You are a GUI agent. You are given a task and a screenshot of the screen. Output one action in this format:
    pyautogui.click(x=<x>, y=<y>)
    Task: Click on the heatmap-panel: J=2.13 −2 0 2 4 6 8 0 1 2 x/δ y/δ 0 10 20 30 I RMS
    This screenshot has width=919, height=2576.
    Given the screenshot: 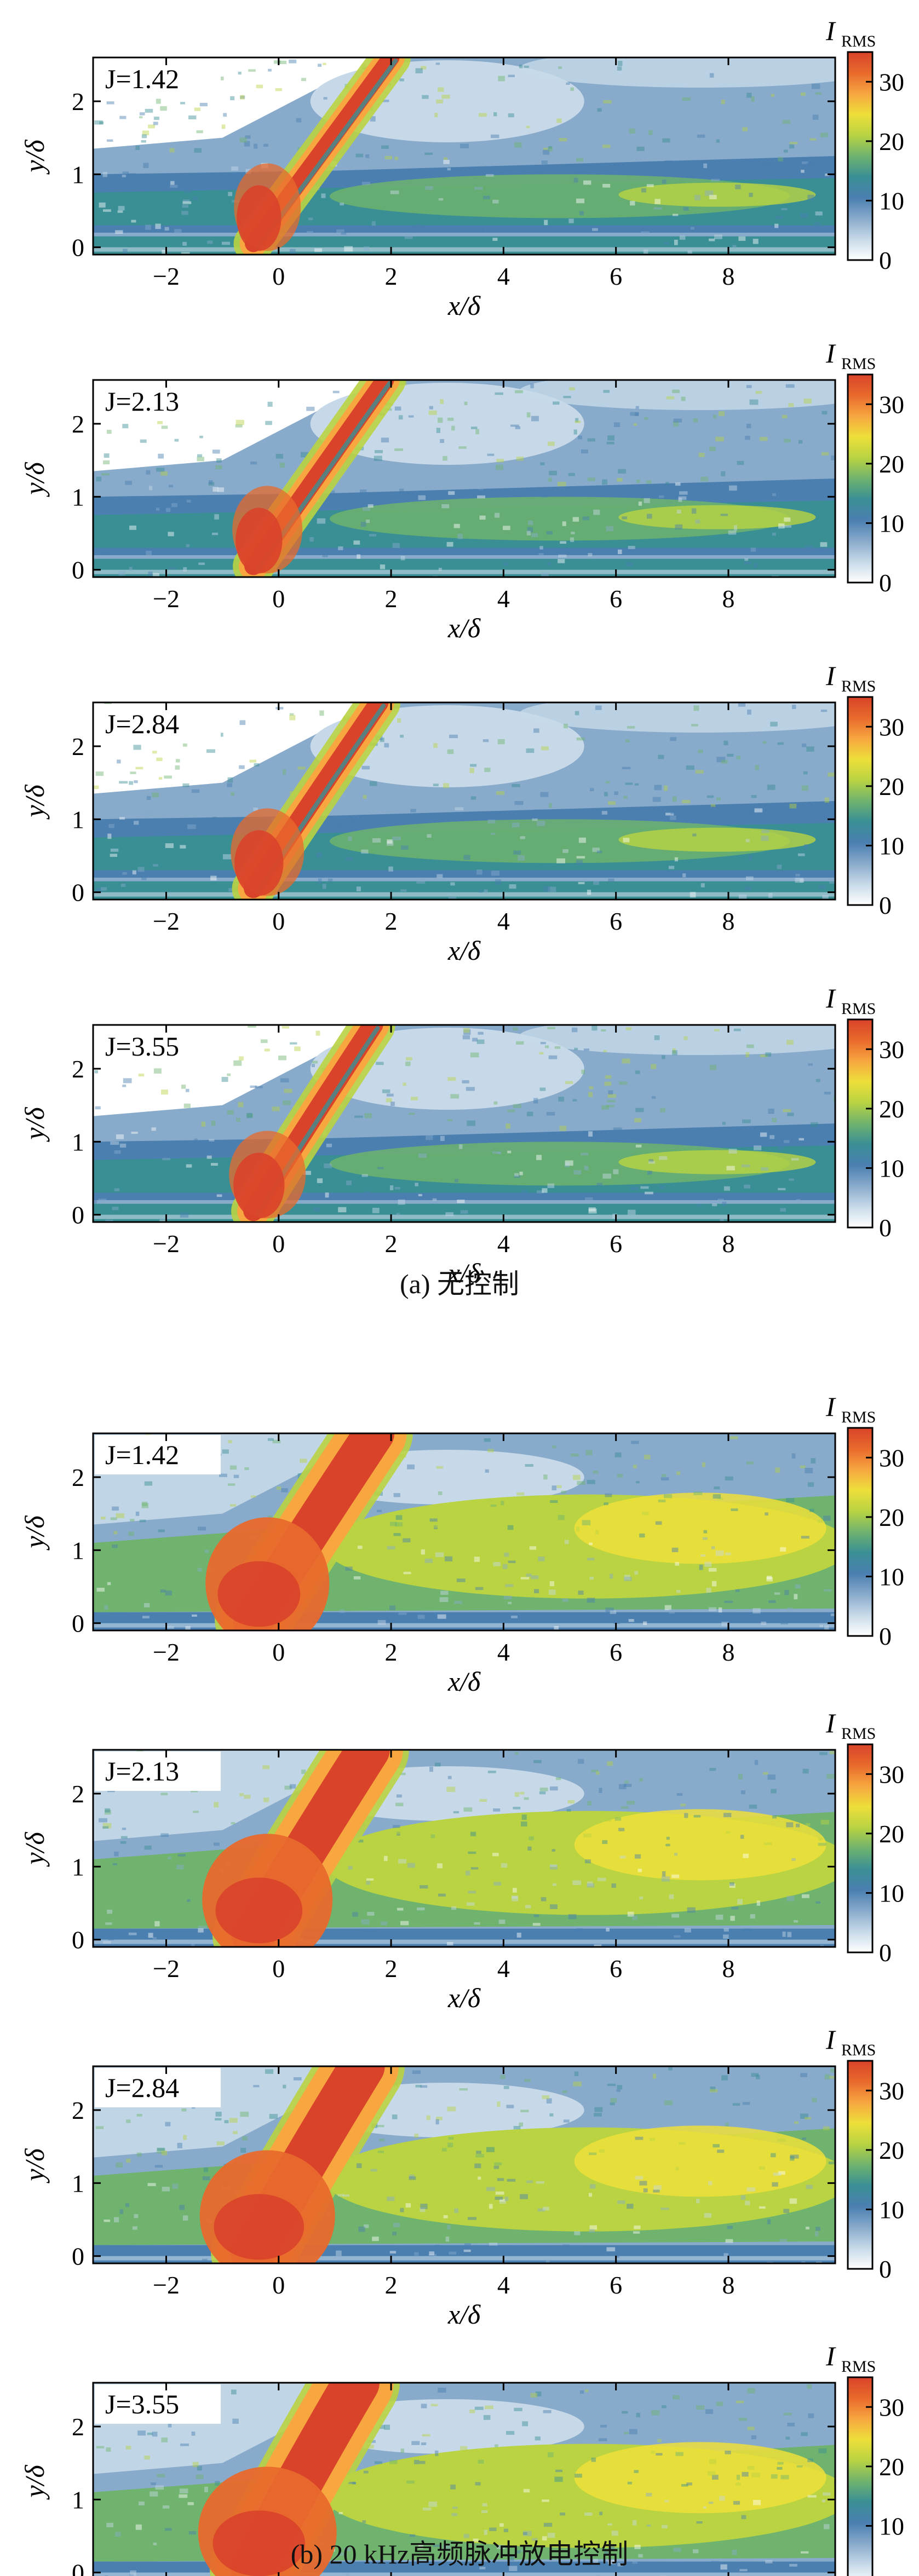 What is the action you would take?
    pyautogui.click(x=461, y=1860)
    